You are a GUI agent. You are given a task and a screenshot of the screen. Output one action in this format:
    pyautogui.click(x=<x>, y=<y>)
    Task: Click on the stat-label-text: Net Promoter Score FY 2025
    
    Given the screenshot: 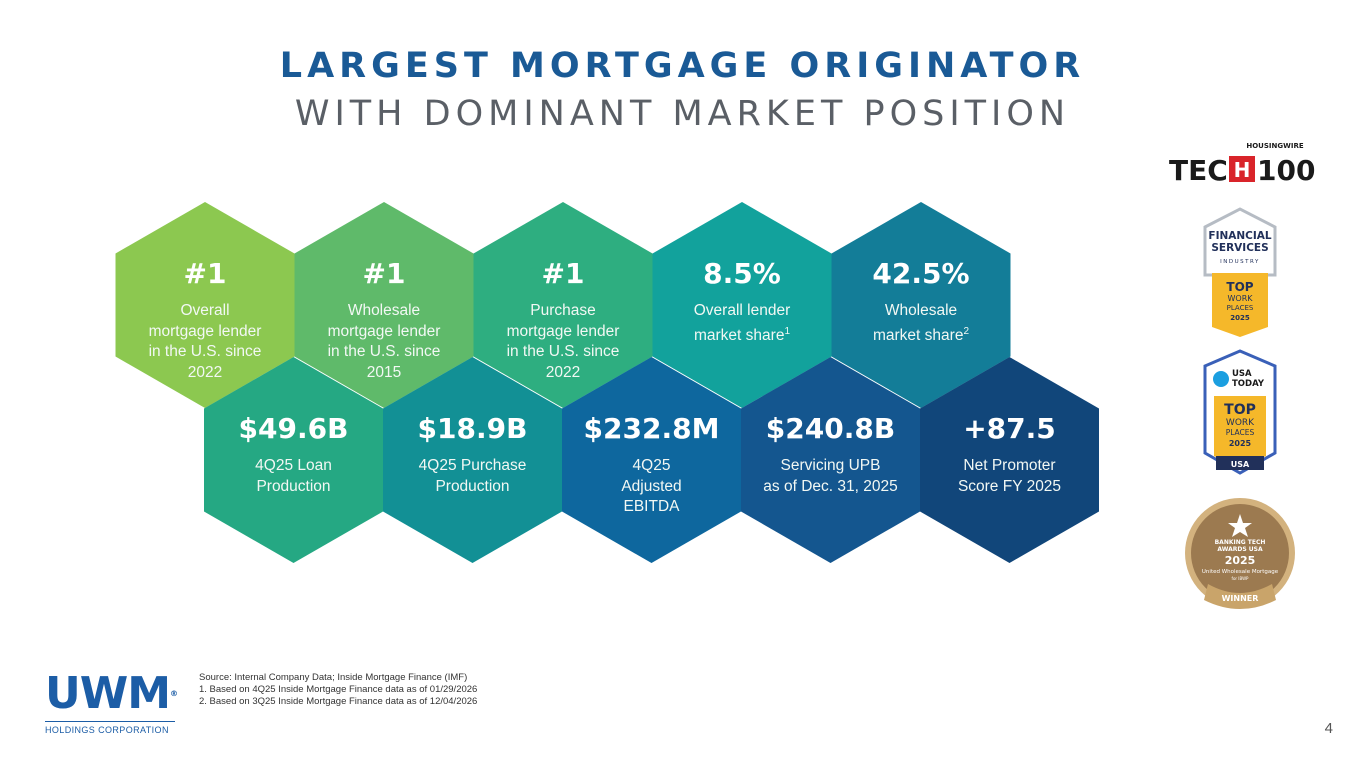 What is the action you would take?
    pyautogui.click(x=1009, y=476)
    